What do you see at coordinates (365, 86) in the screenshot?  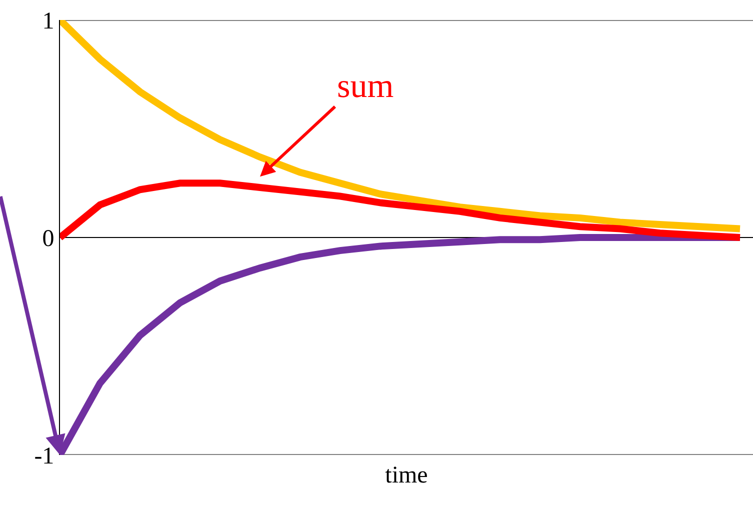 I see `text: sum` at bounding box center [365, 86].